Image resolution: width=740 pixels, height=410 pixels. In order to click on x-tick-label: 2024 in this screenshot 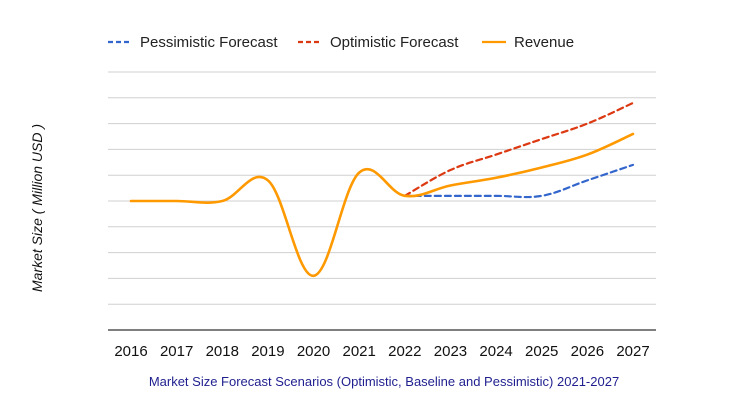, I will do `click(495, 351)`.